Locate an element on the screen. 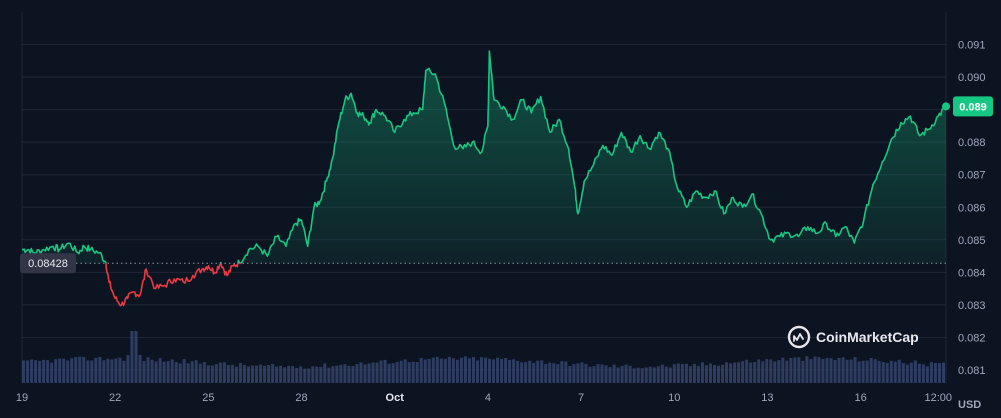  x-axis: 19 22 25 28 Oct 4 7 10 13 16 12:00 is located at coordinates (484, 398).